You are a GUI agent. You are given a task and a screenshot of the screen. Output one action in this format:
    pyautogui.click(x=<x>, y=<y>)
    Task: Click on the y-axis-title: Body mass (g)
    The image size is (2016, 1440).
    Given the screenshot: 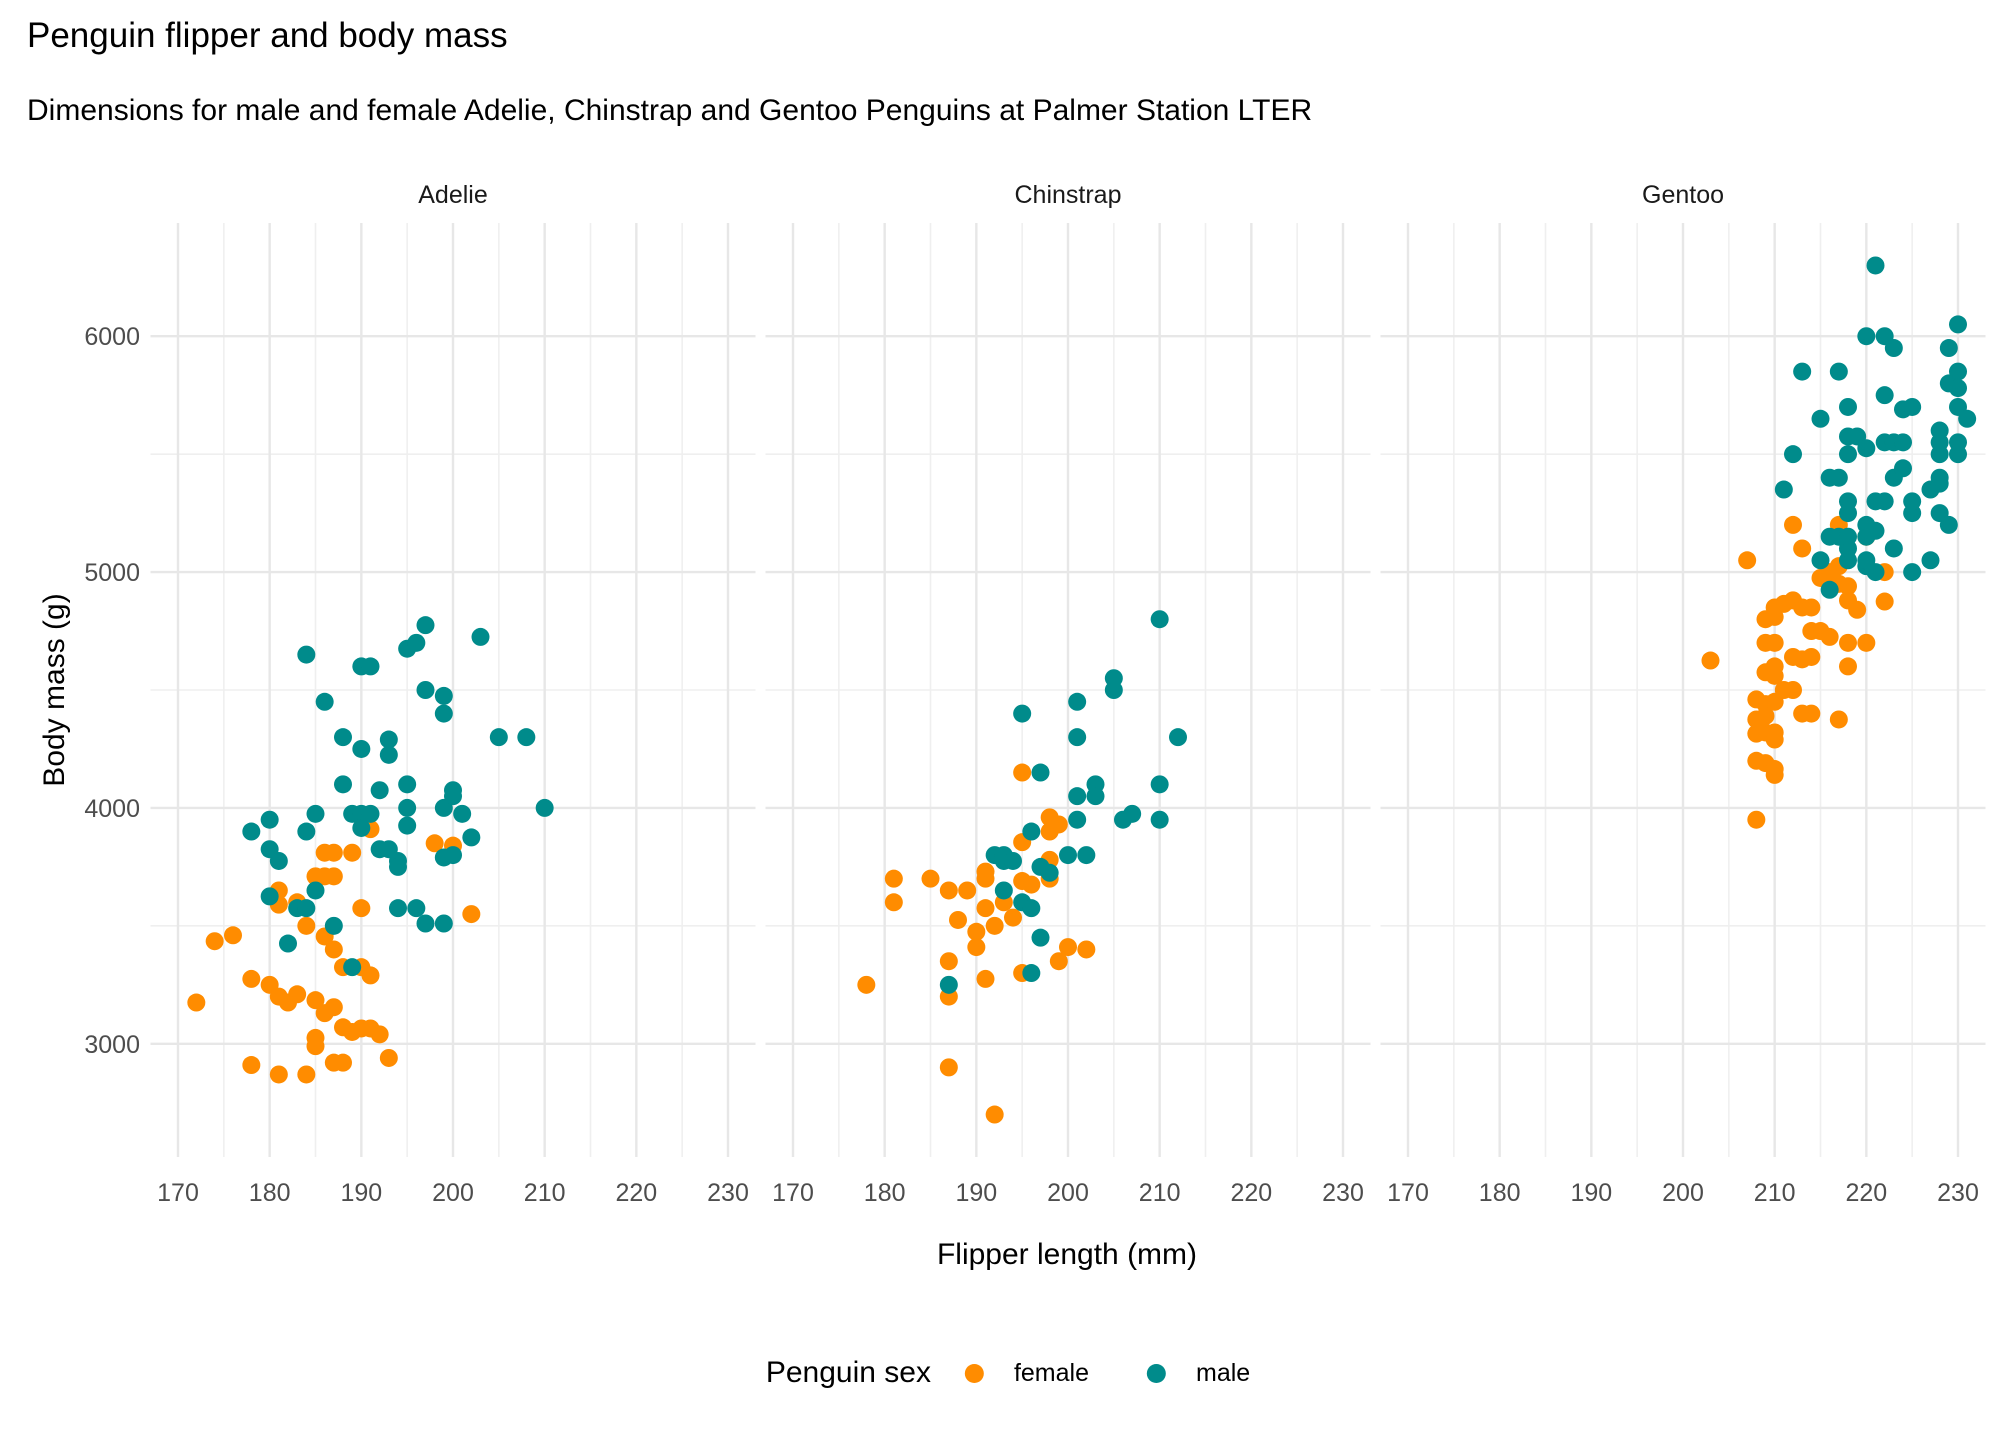 What is the action you would take?
    pyautogui.click(x=54, y=690)
    